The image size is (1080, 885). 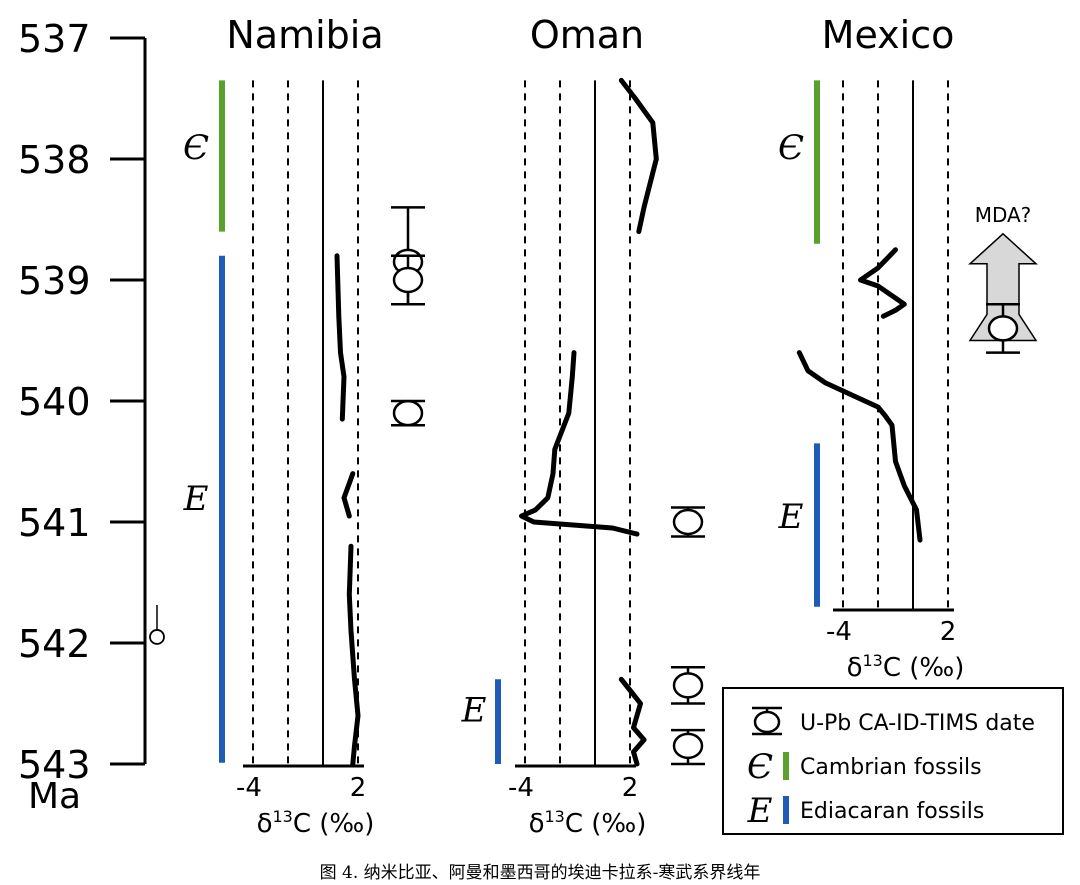 What do you see at coordinates (892, 811) in the screenshot?
I see `legend-entry-label: Ediacaran fossils` at bounding box center [892, 811].